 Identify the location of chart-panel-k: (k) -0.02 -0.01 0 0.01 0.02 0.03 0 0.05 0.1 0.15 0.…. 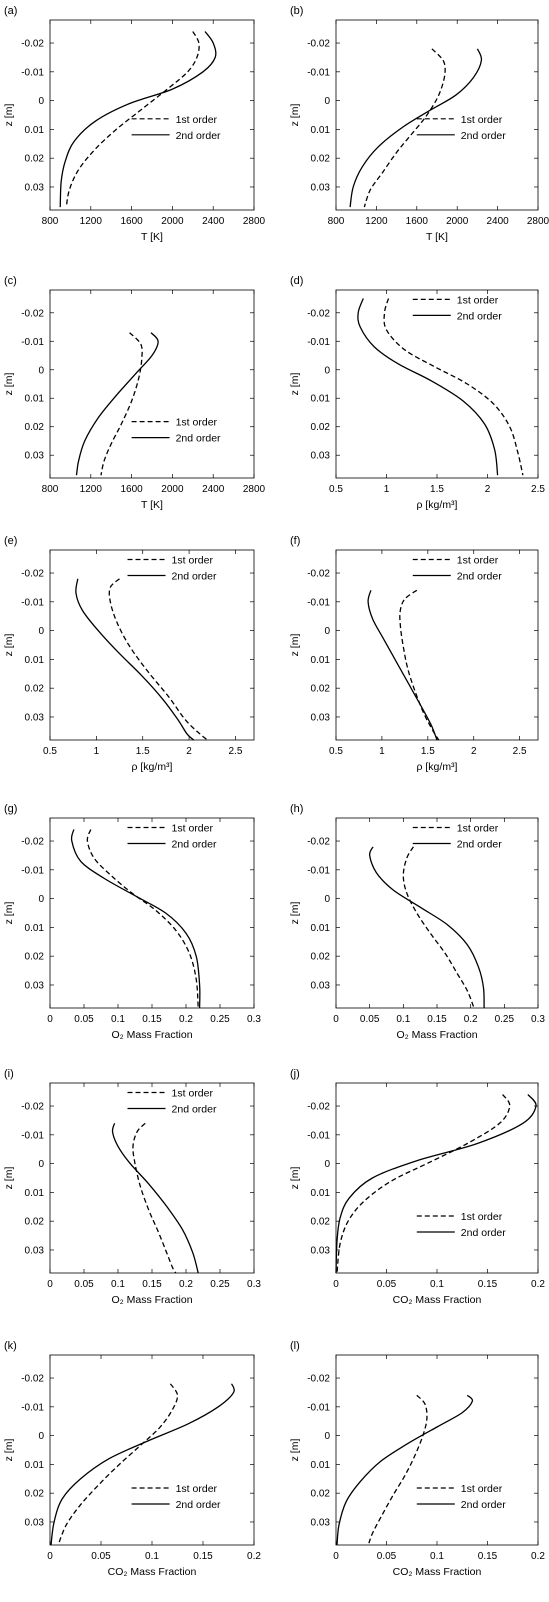
(132, 1459).